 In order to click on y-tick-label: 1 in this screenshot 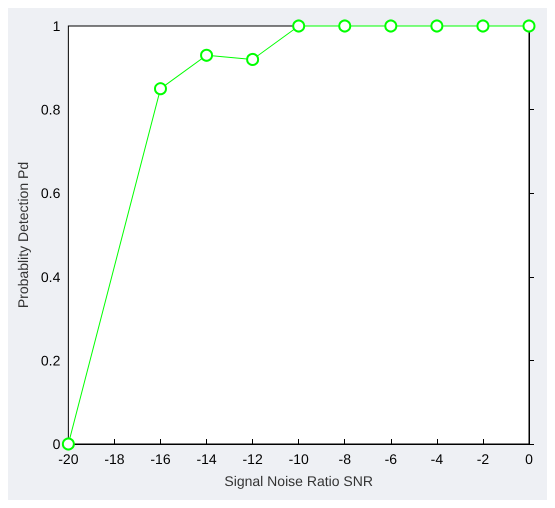, I will do `click(56, 26)`.